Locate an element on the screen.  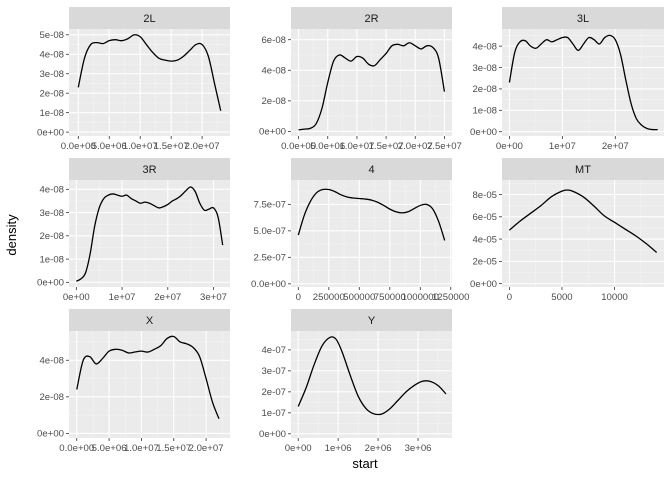
strip-mt is located at coordinates (583, 169).